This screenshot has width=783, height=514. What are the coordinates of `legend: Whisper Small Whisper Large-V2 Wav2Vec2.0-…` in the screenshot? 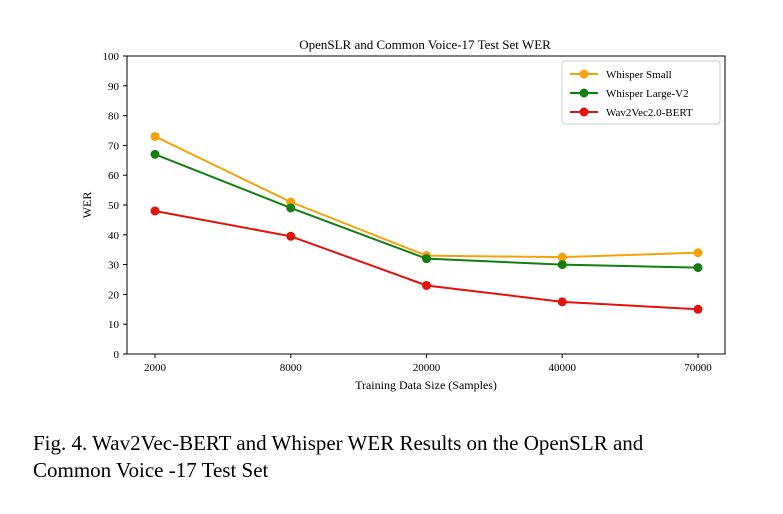 It's located at (641, 92).